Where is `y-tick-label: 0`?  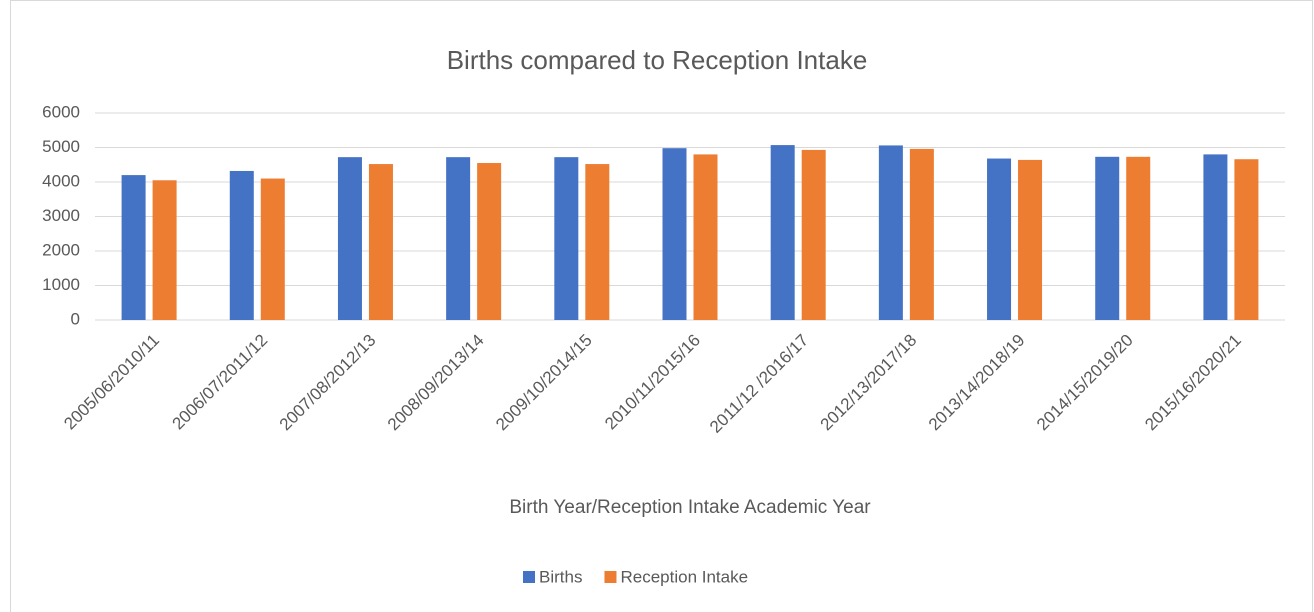 y-tick-label: 0 is located at coordinates (75, 318).